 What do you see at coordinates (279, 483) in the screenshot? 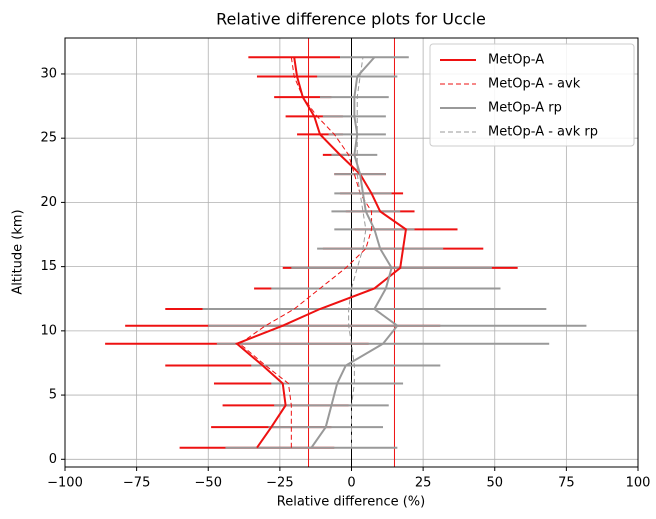
I see `x-tick-label: −25` at bounding box center [279, 483].